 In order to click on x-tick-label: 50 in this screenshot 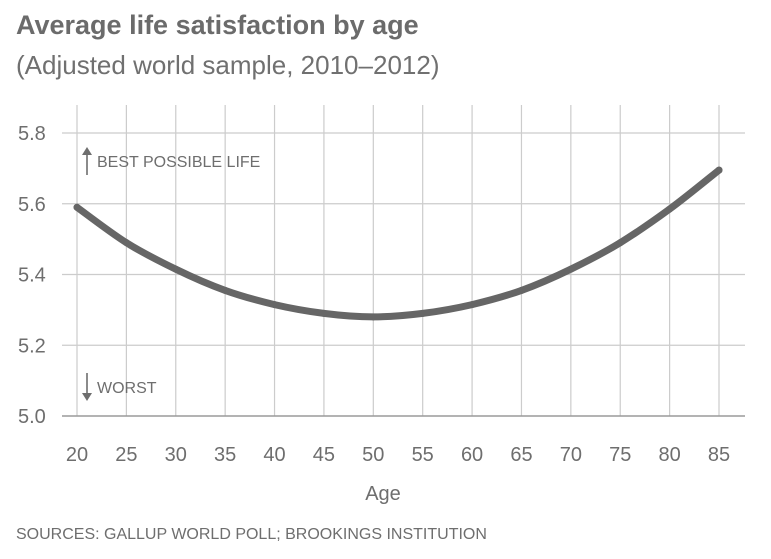, I will do `click(373, 455)`.